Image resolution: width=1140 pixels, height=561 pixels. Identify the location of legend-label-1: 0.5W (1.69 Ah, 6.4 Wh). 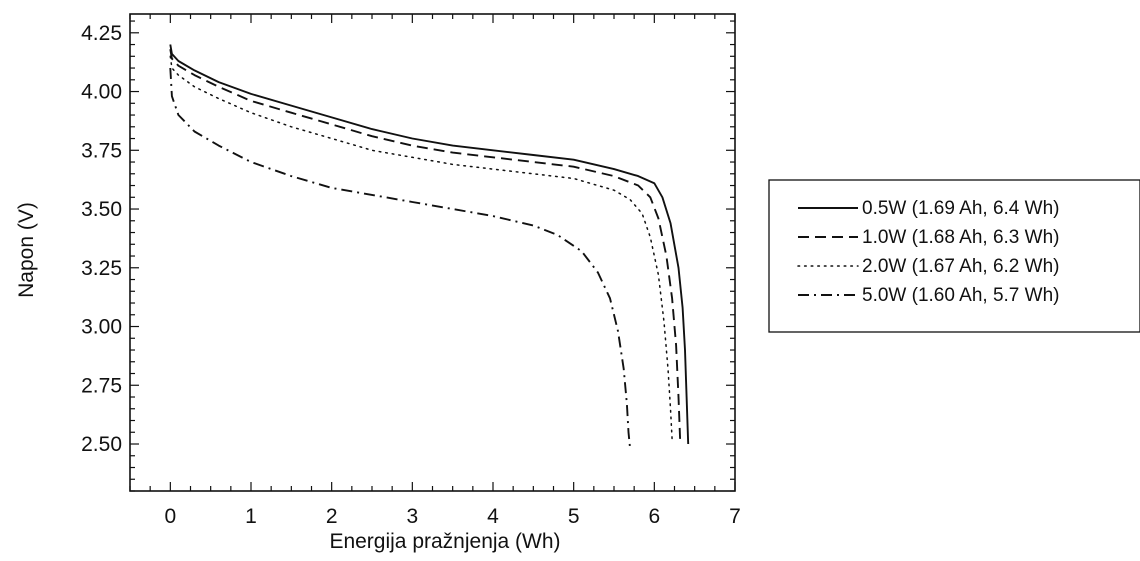
(960, 208).